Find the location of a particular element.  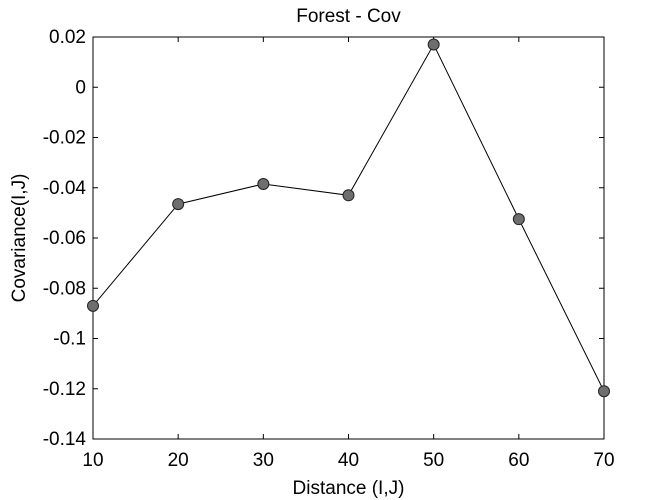

y-tick-label: -0.08 is located at coordinates (64, 288).